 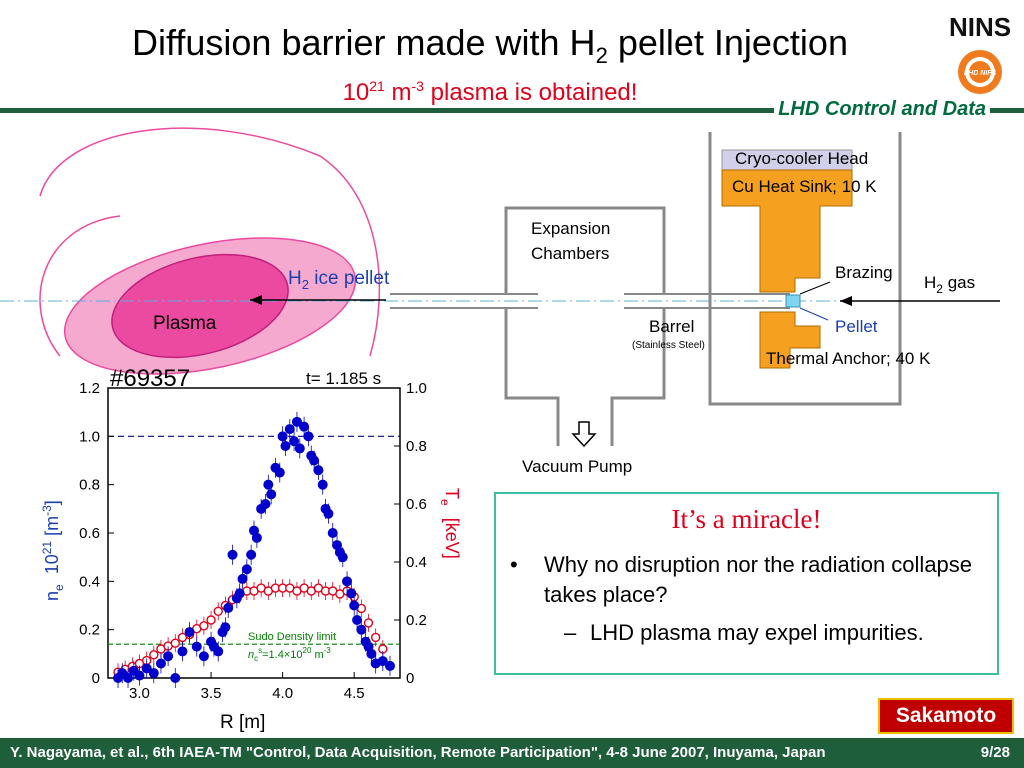 I want to click on y-left-tick-label: 0.6, so click(x=89, y=533).